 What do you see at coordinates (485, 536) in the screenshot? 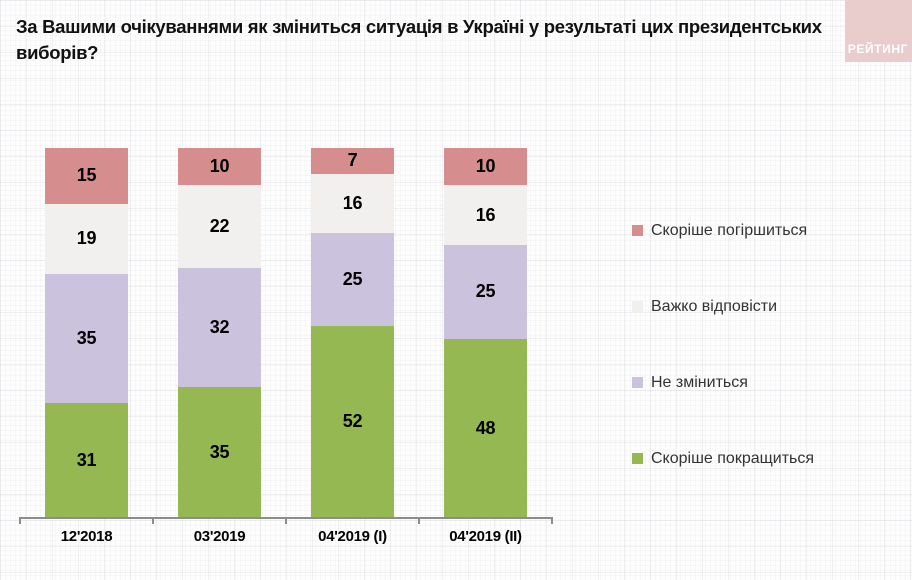
I see `category-label: 04'2019 (II)` at bounding box center [485, 536].